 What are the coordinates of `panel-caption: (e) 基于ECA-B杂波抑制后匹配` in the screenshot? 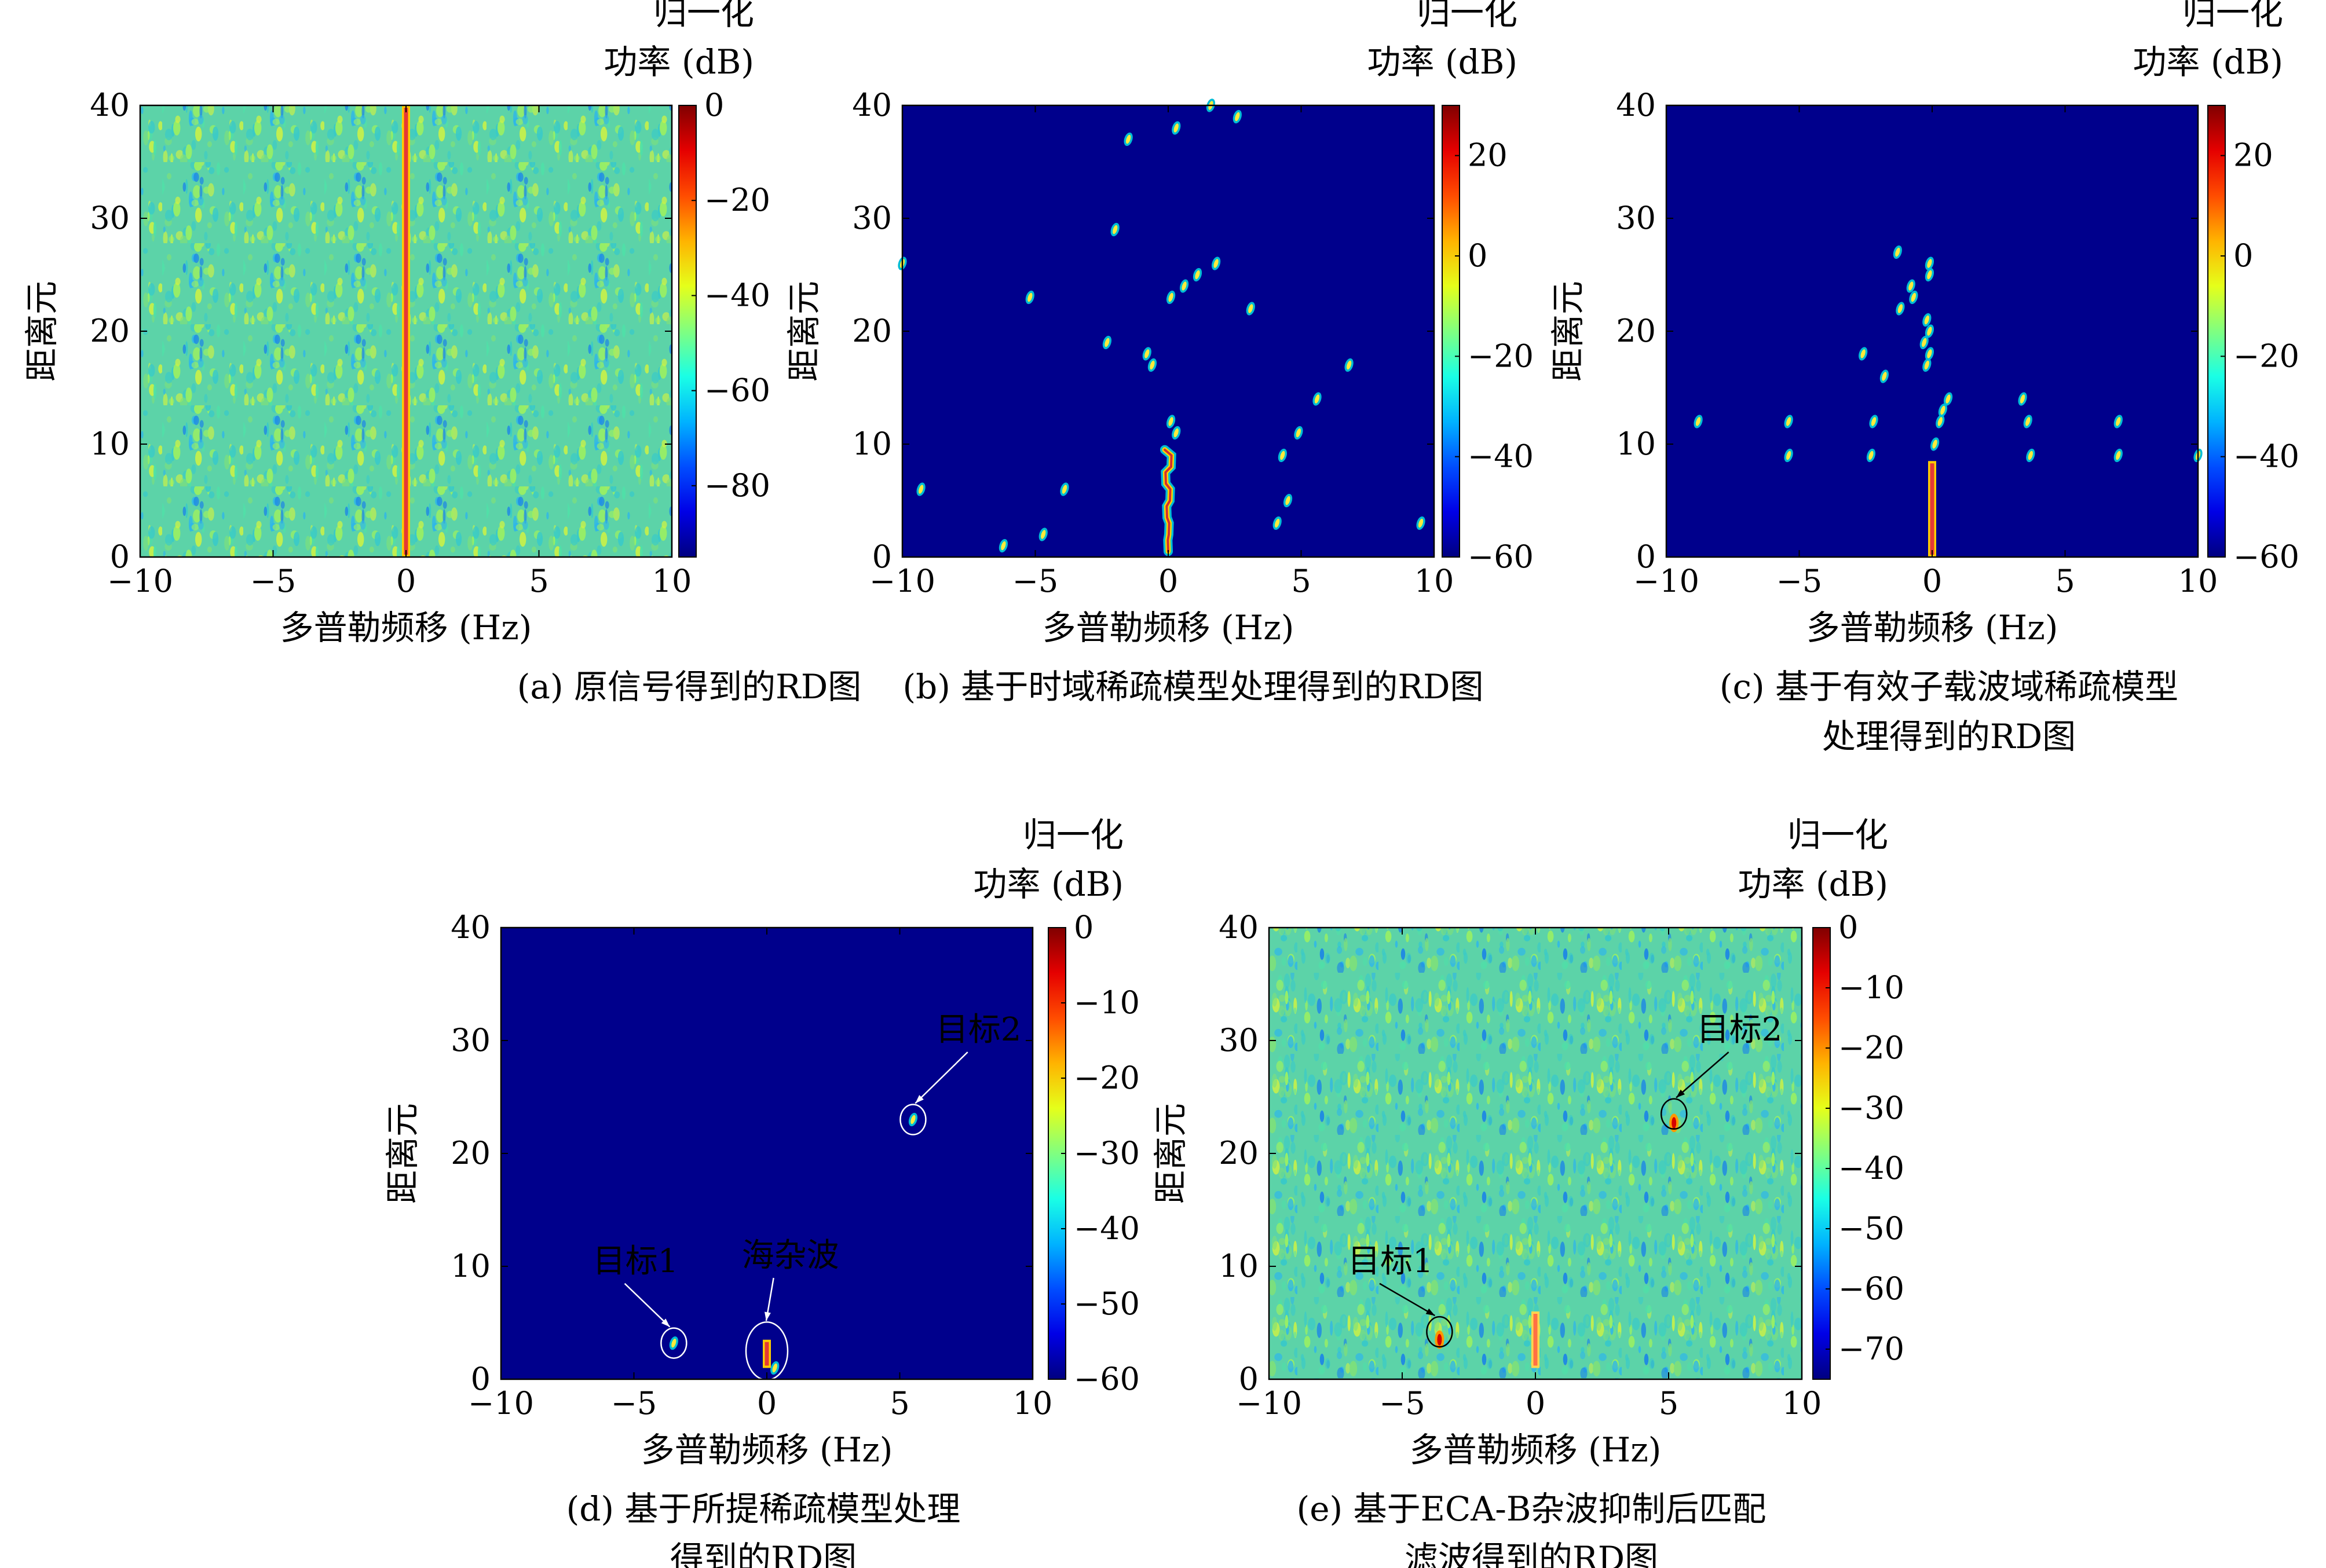 It's located at (1532, 1509).